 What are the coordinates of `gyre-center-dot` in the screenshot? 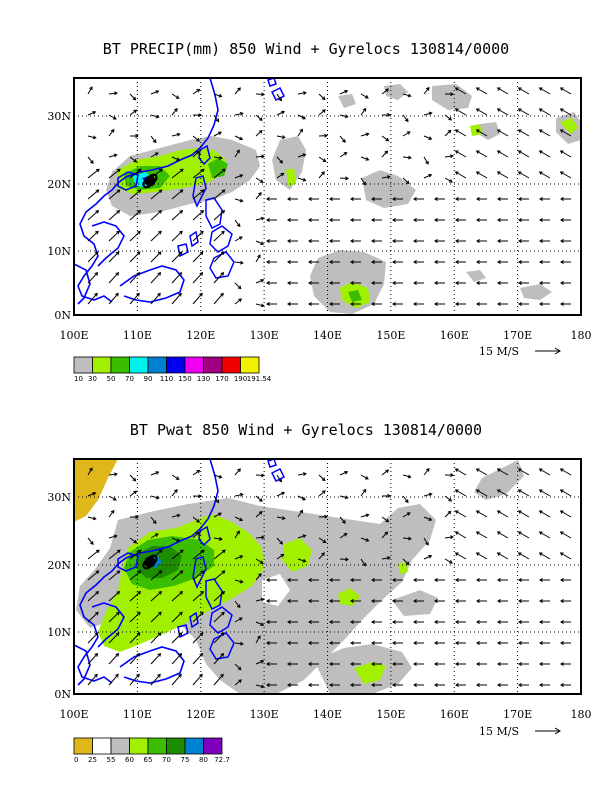 It's located at (150, 562).